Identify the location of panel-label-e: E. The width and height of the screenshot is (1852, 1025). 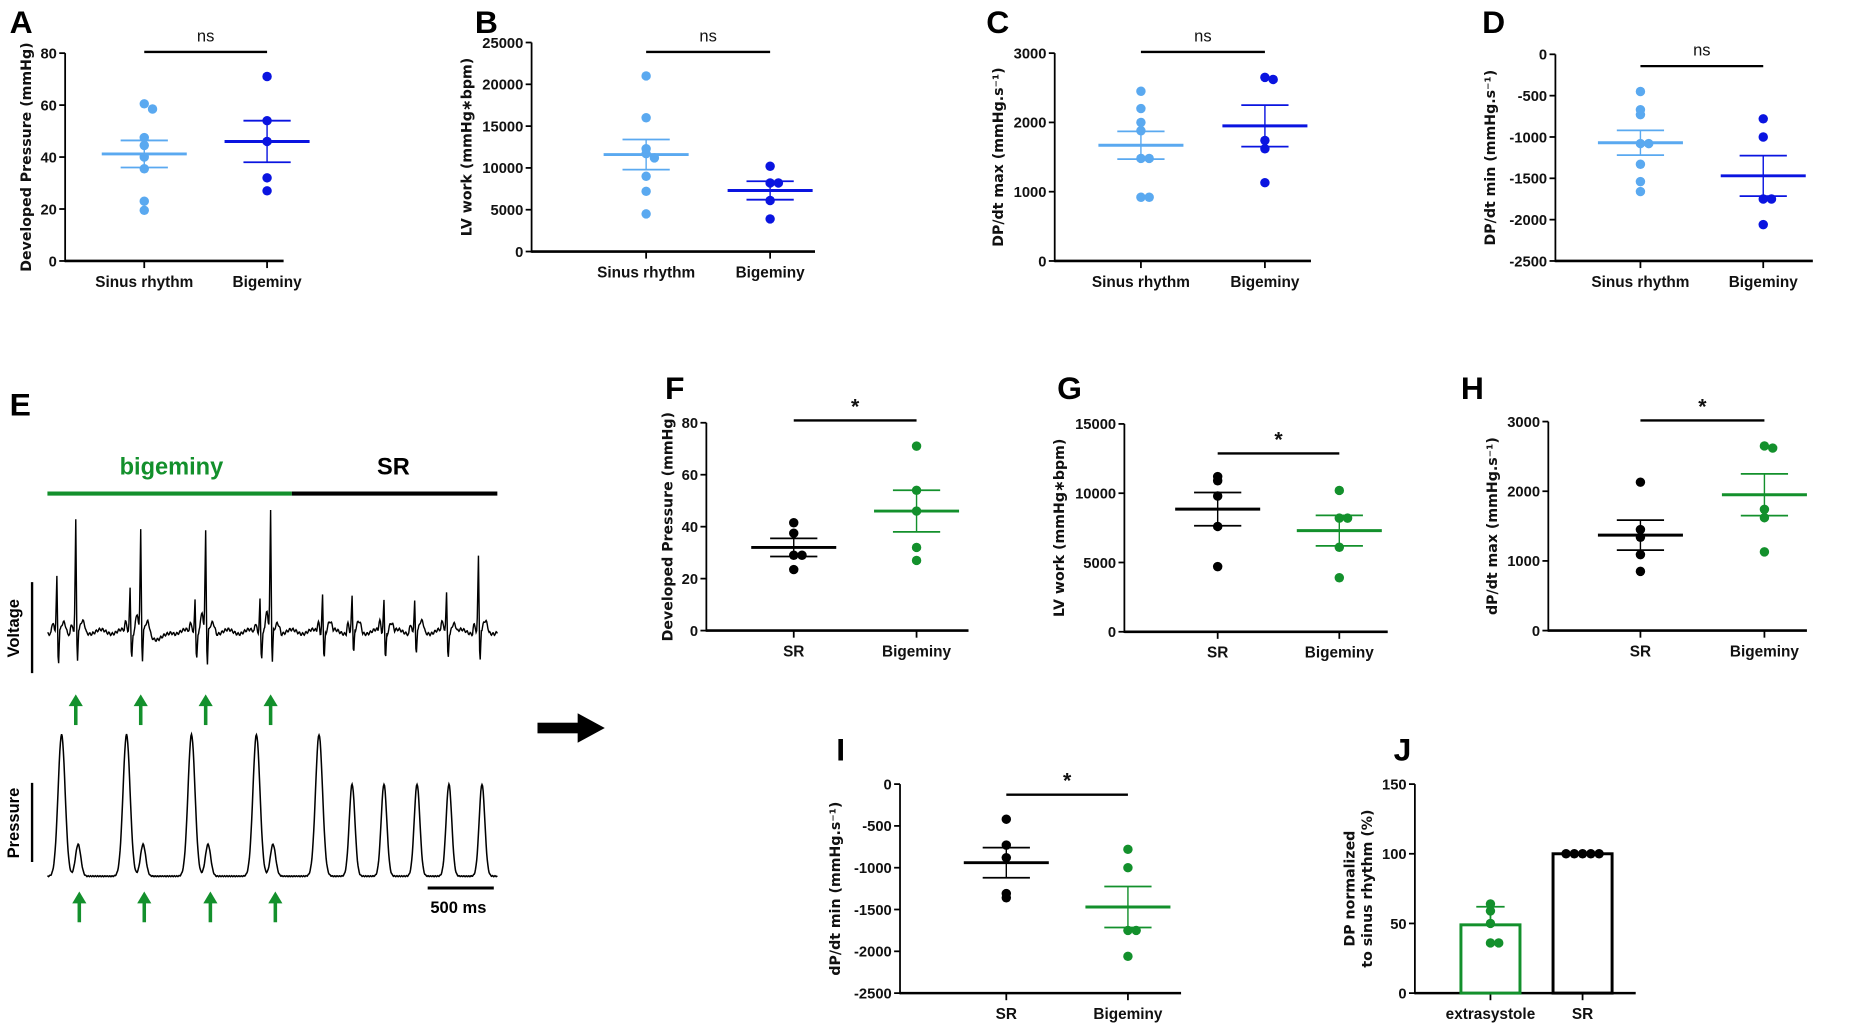
(20, 405).